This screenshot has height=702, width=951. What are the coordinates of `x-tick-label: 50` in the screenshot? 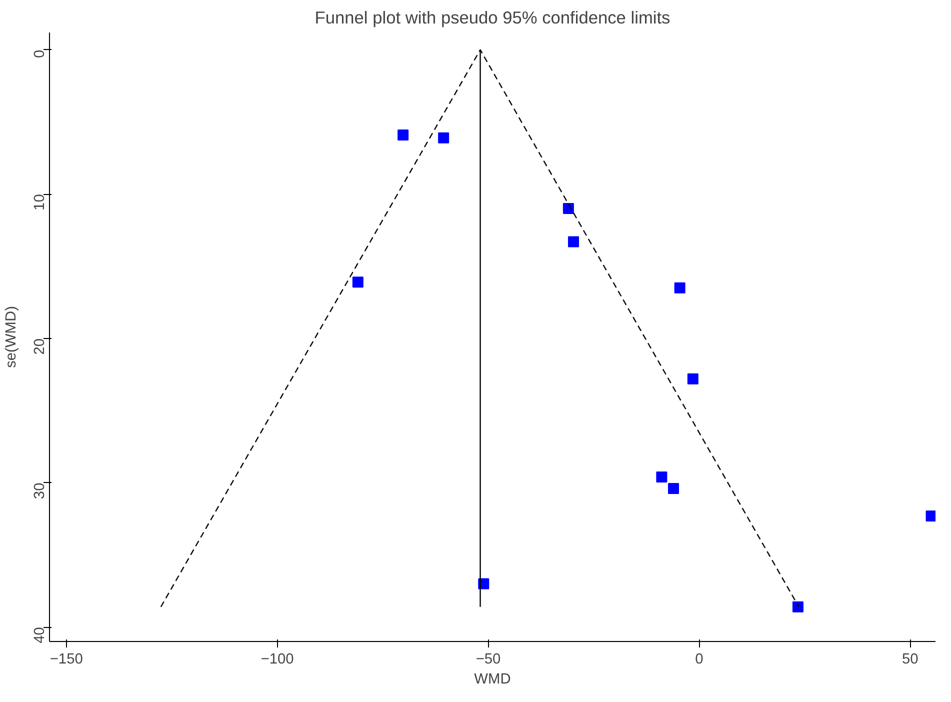 It's located at (910, 660).